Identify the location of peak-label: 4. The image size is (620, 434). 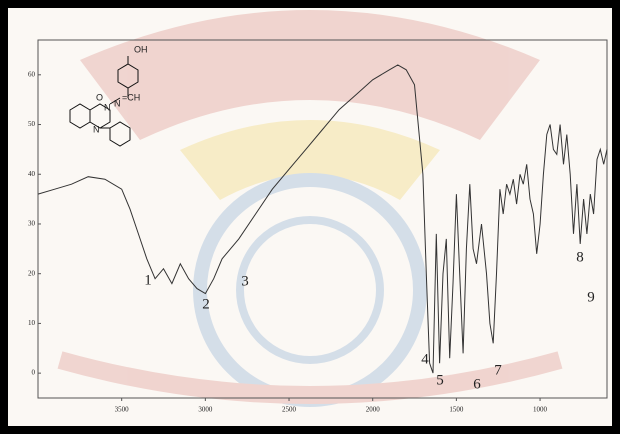
(425, 359).